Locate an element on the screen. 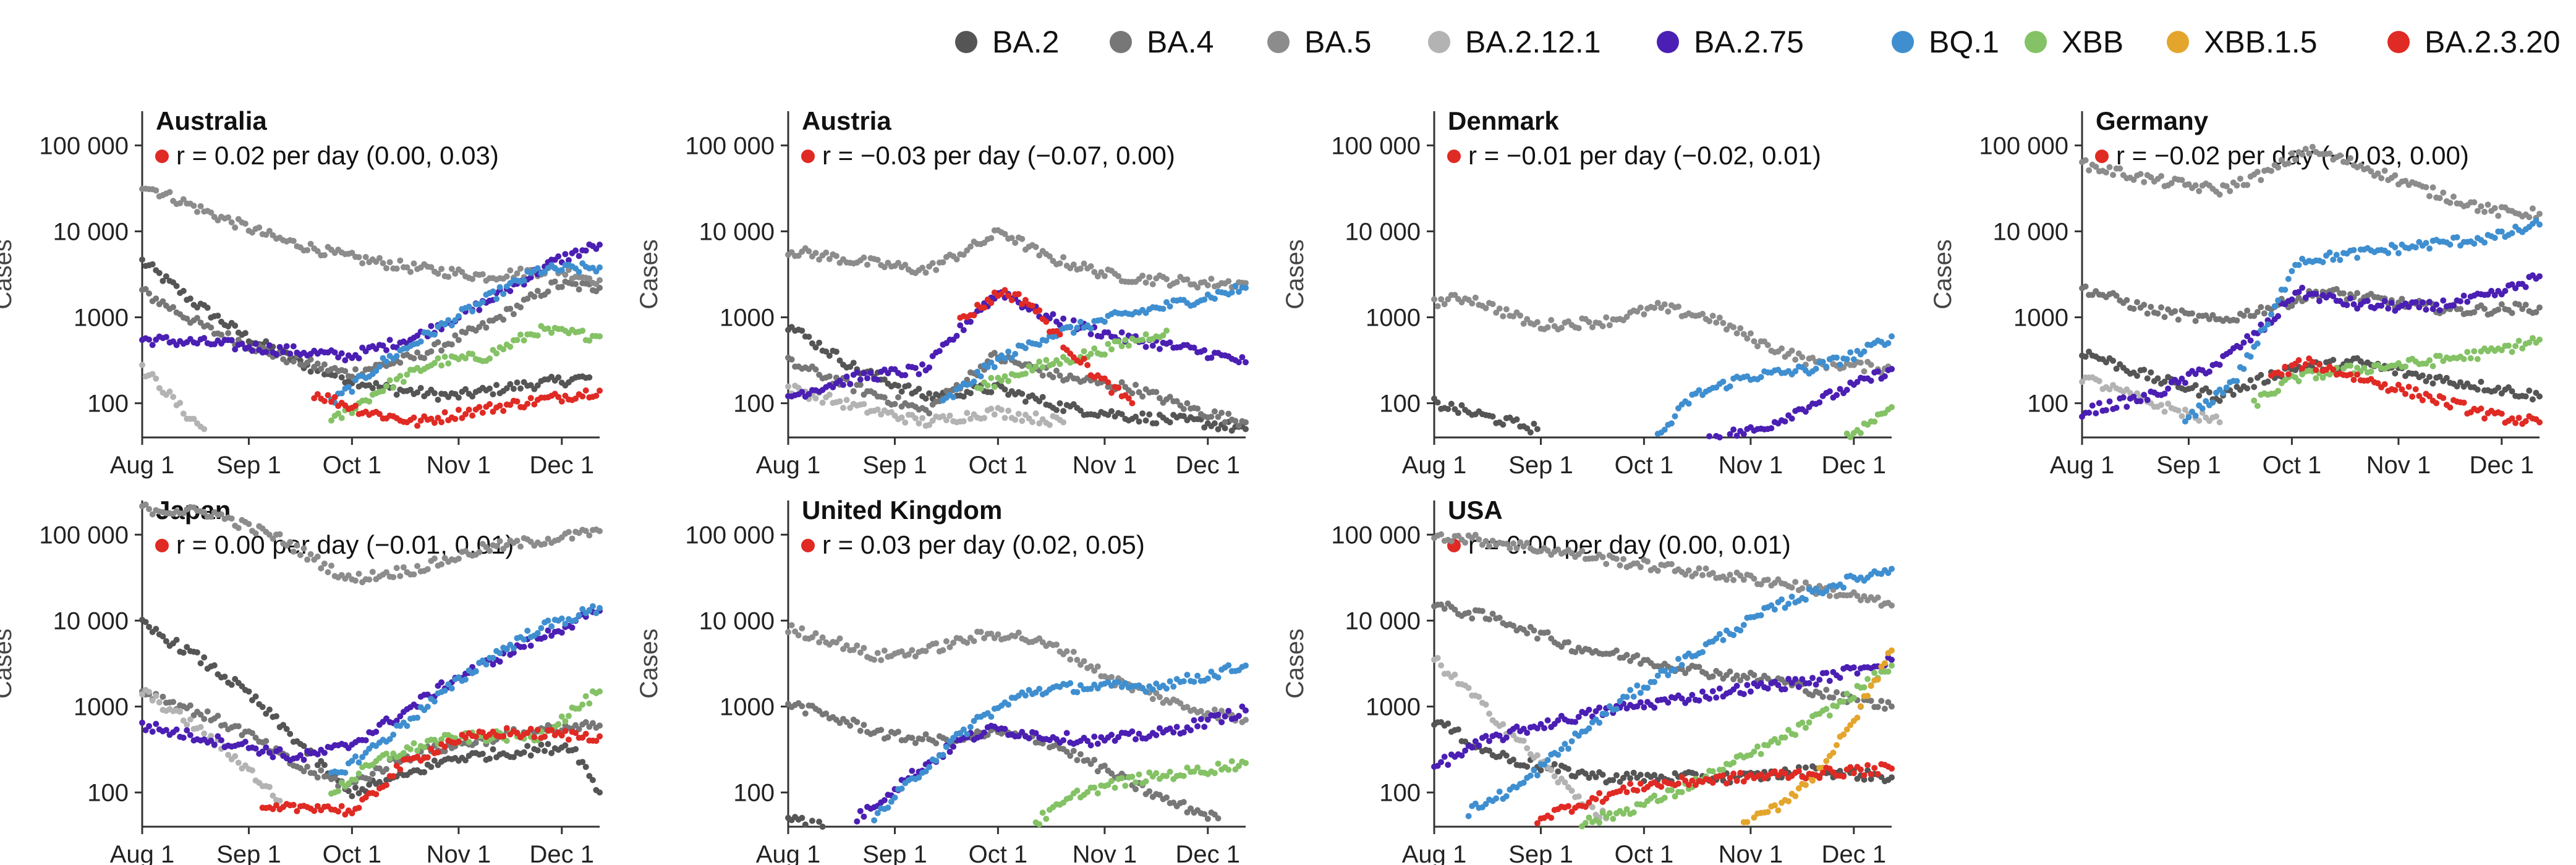 The height and width of the screenshot is (865, 2576). y-tick-label: 1000 is located at coordinates (101, 319).